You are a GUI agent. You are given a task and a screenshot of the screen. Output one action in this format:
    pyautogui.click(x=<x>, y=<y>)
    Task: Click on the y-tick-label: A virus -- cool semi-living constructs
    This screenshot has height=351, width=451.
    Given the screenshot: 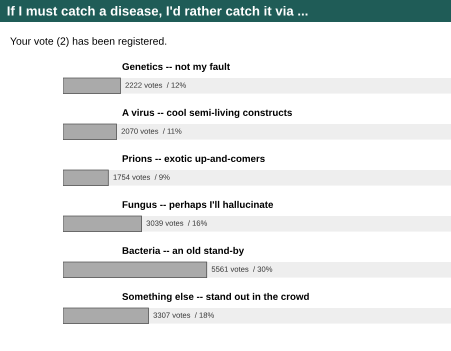 What is the action you would take?
    pyautogui.click(x=207, y=113)
    